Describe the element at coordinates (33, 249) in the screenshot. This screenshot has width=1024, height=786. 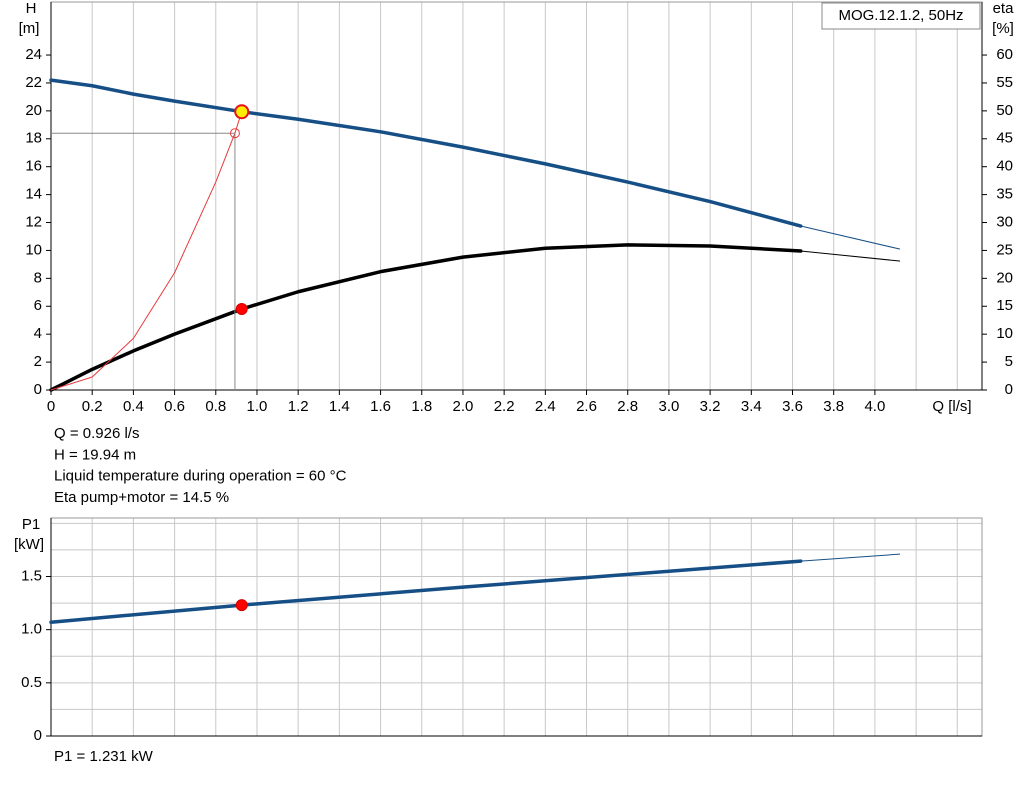
I see `y-tick-label: 10` at that location.